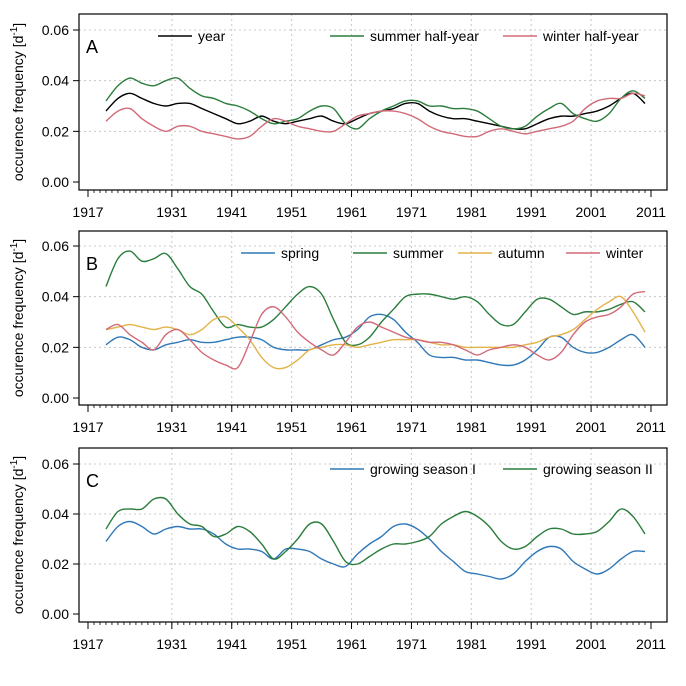 This screenshot has width=686, height=686. Describe the element at coordinates (92, 47) in the screenshot. I see `panel-label: A` at that location.